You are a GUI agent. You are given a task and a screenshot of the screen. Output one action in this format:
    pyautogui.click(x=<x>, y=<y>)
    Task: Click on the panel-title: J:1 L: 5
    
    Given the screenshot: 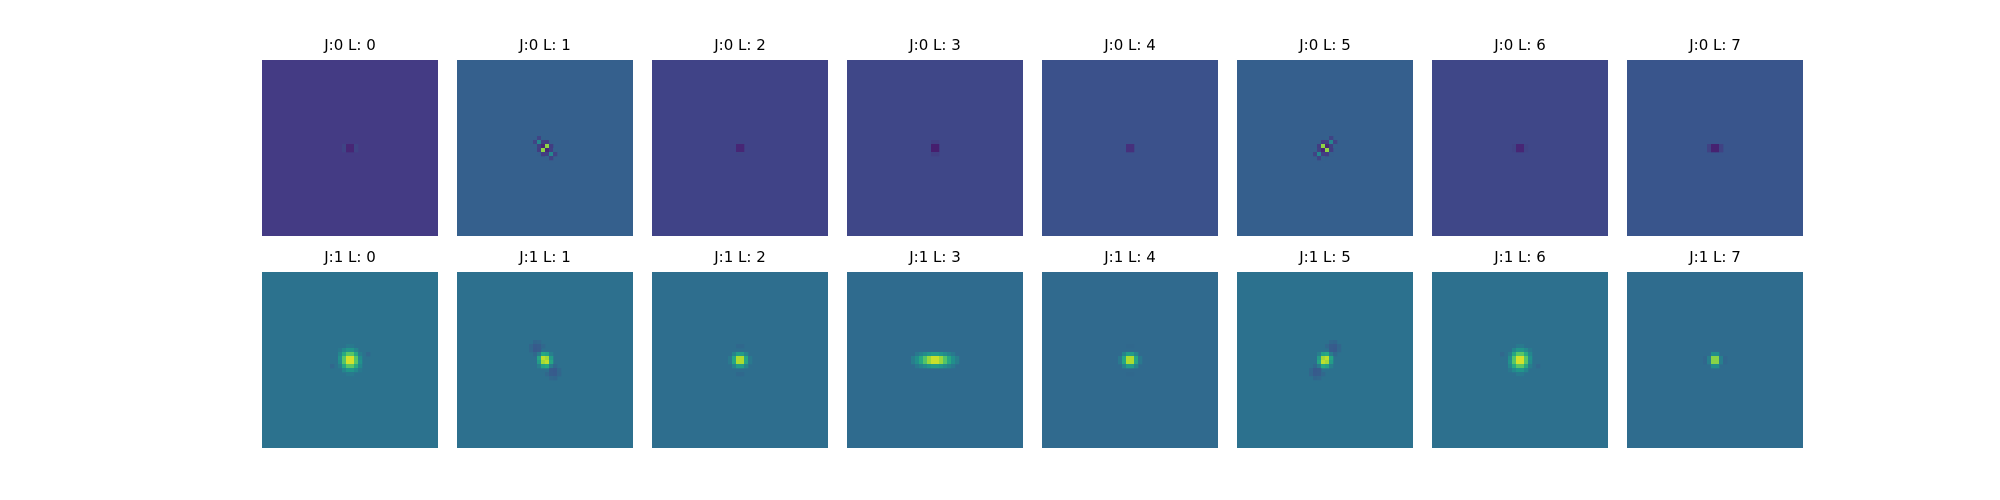 What is the action you would take?
    pyautogui.click(x=1324, y=257)
    